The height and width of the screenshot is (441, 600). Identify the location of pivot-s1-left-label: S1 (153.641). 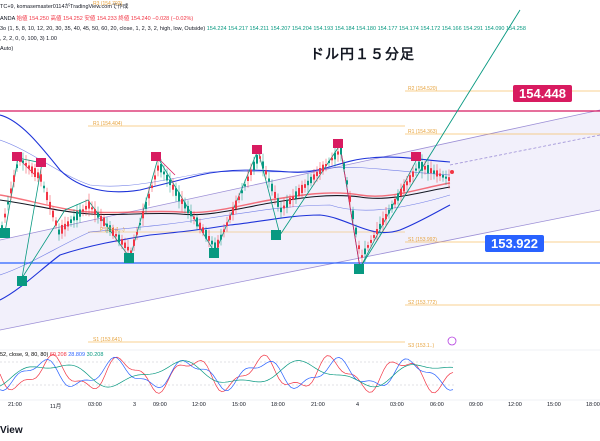
(107, 340).